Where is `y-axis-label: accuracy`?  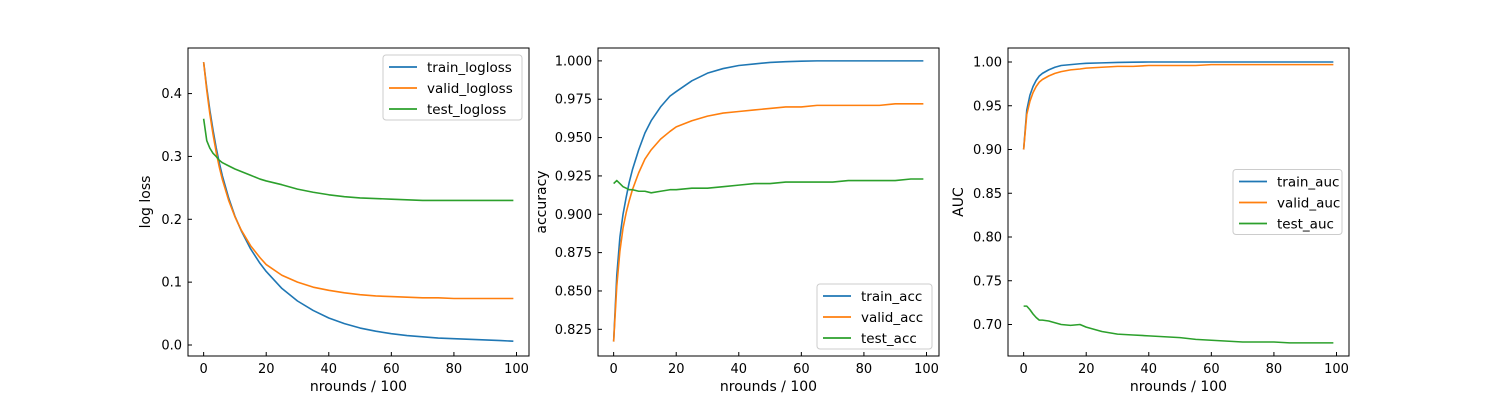
y-axis-label: accuracy is located at coordinates (542, 201).